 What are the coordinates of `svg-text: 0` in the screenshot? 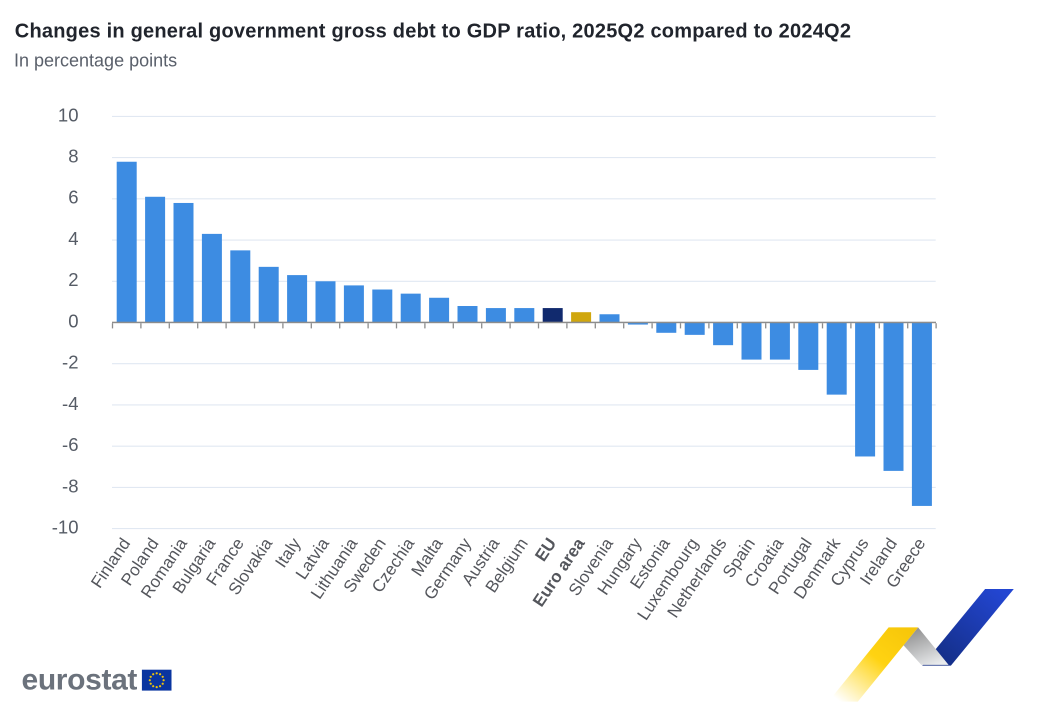 It's located at (73, 320).